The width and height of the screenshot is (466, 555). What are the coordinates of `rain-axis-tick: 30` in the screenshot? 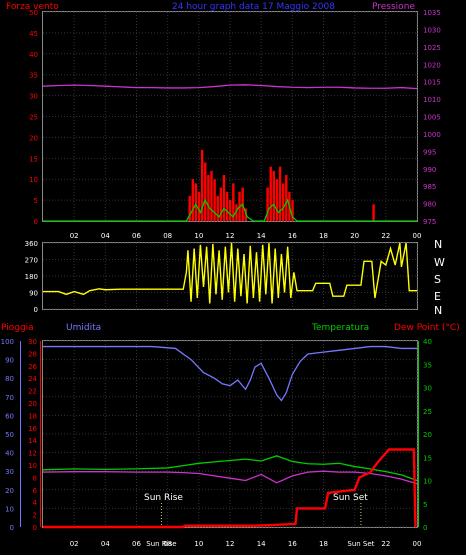 It's located at (32, 342).